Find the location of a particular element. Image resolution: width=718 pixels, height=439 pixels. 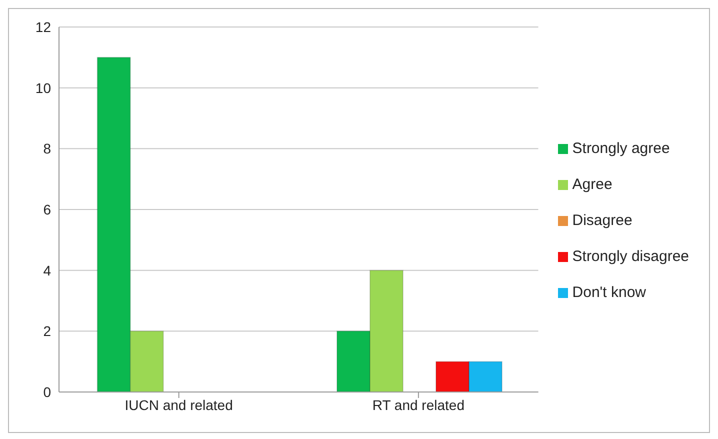

y-tick-label: 12 is located at coordinates (43, 26).